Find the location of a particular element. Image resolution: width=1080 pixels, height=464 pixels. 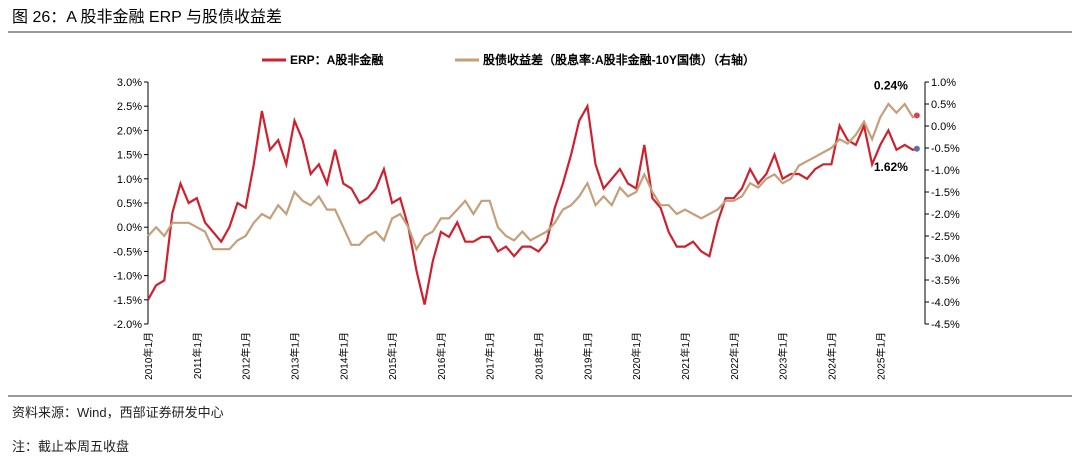

x-tick-label: 2016年1月 is located at coordinates (441, 356).